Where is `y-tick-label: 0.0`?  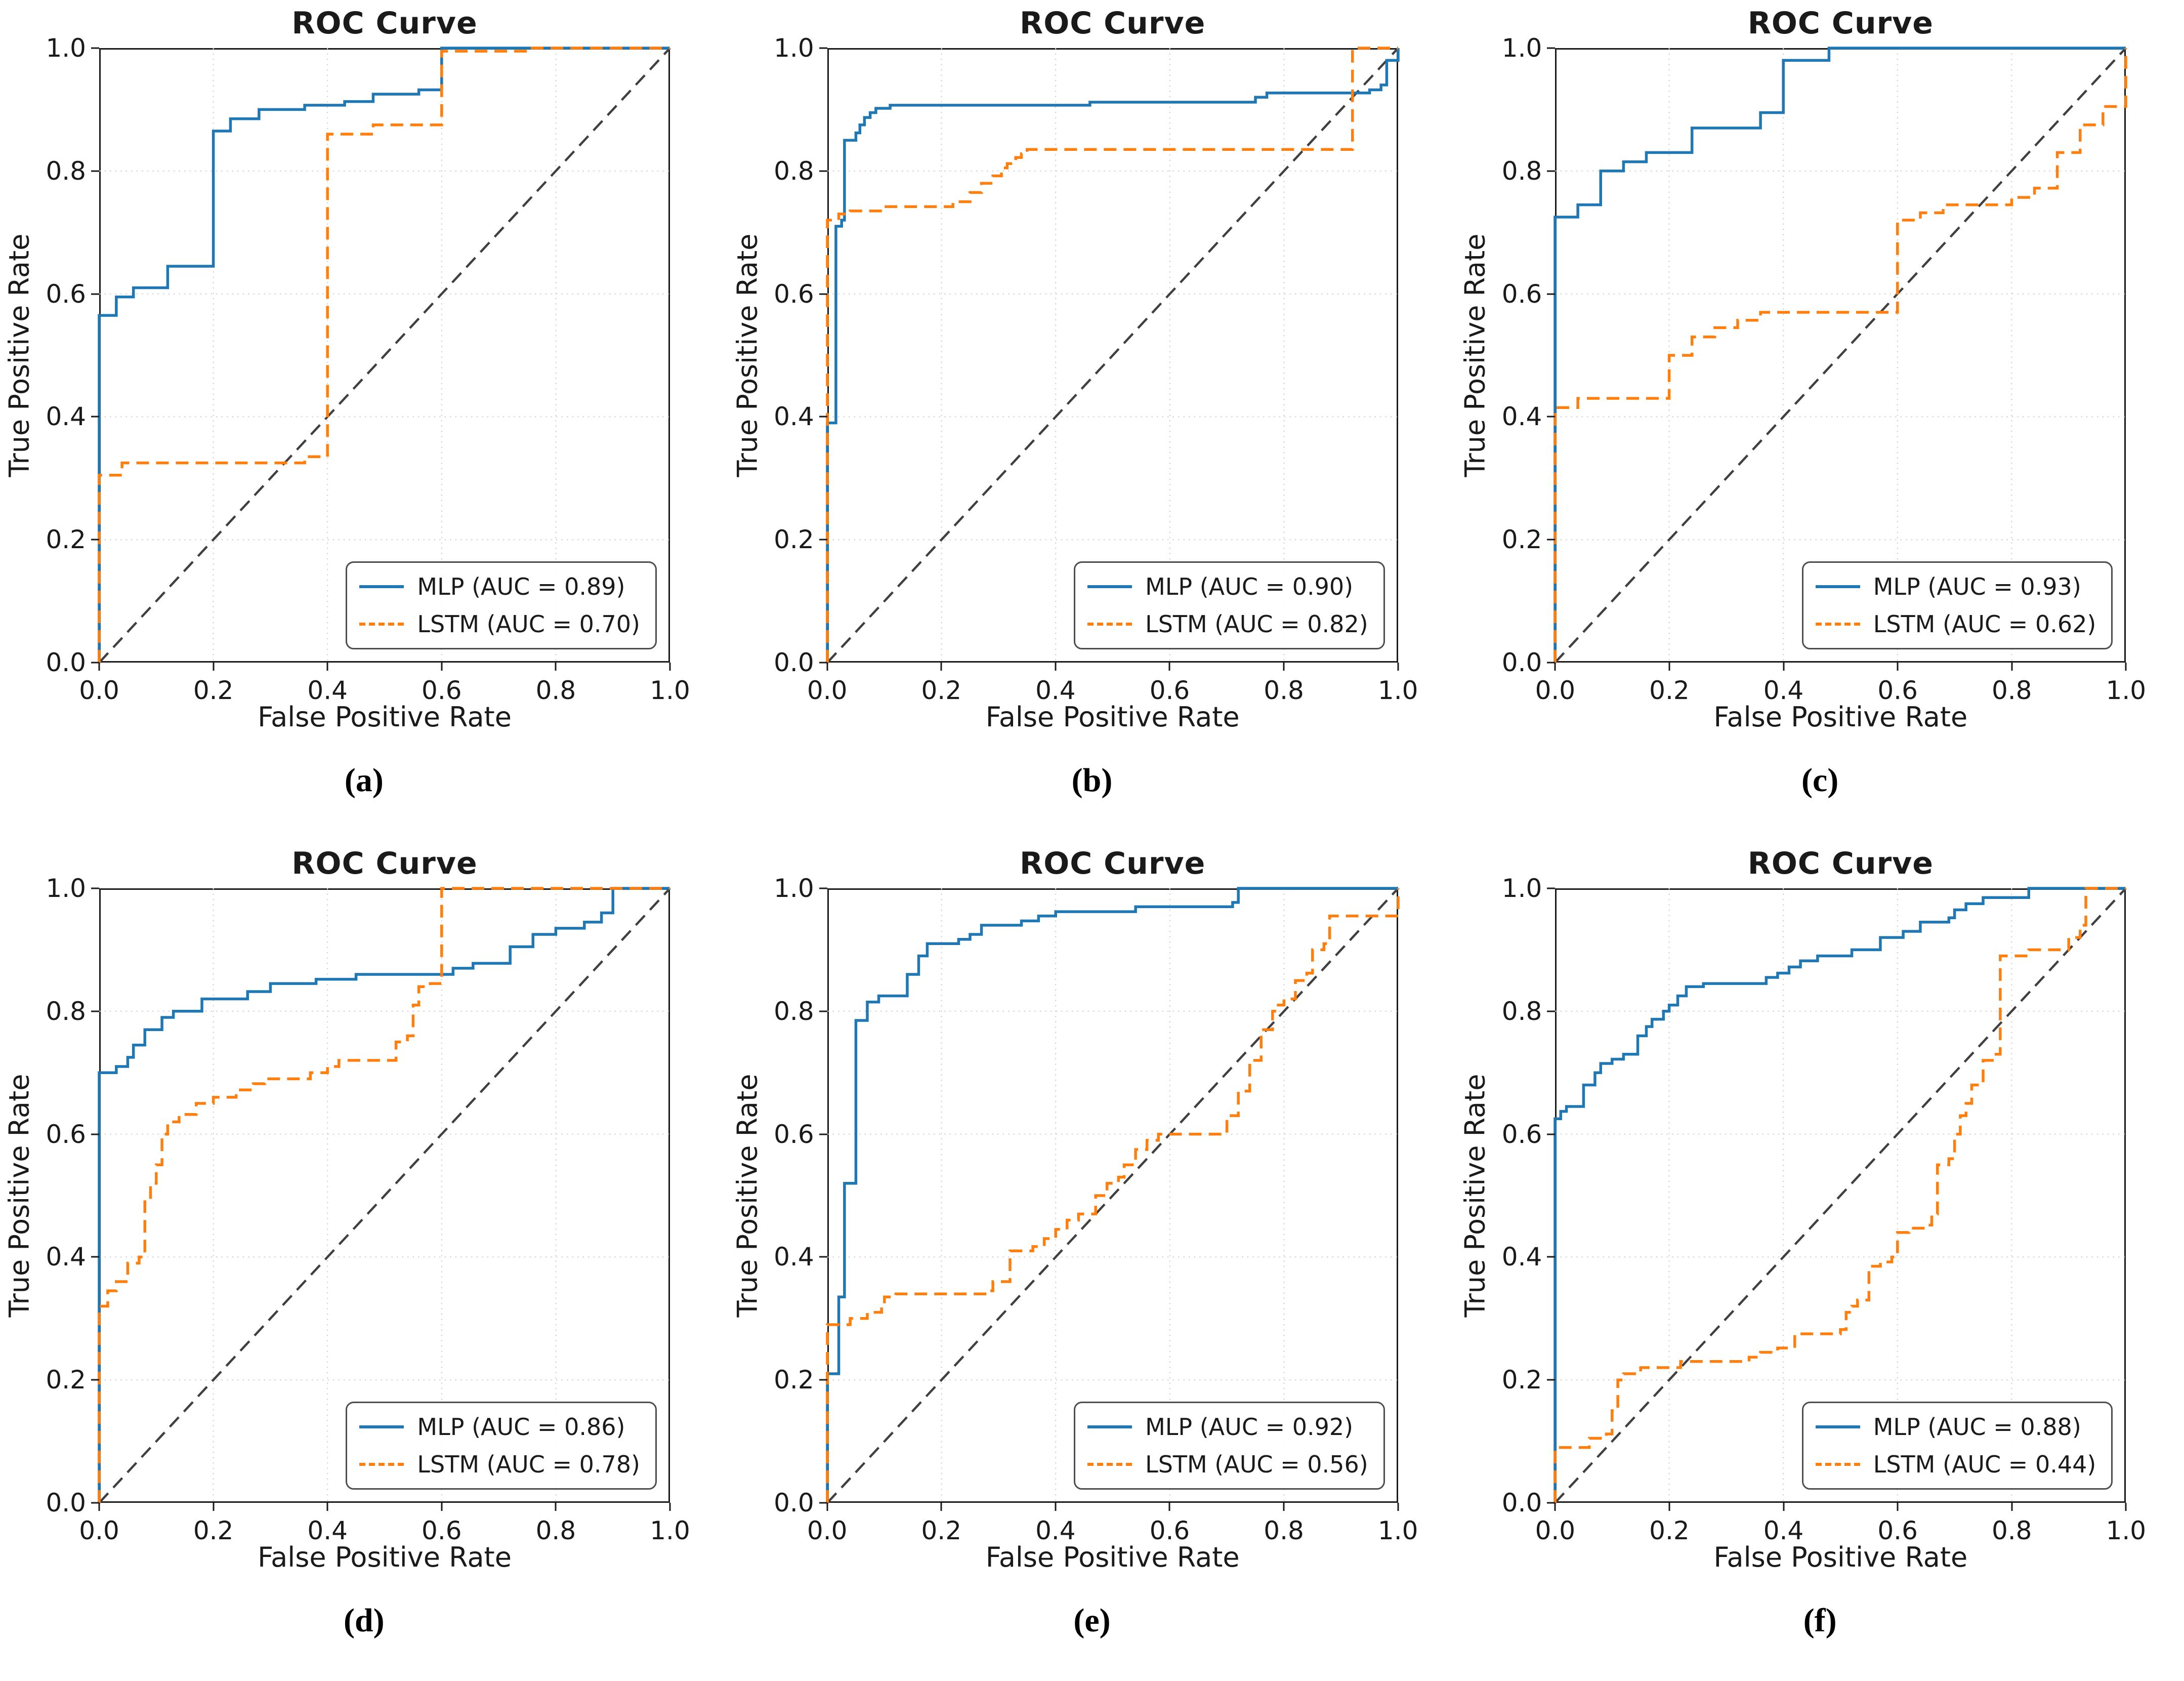
y-tick-label: 0.0 is located at coordinates (794, 1503).